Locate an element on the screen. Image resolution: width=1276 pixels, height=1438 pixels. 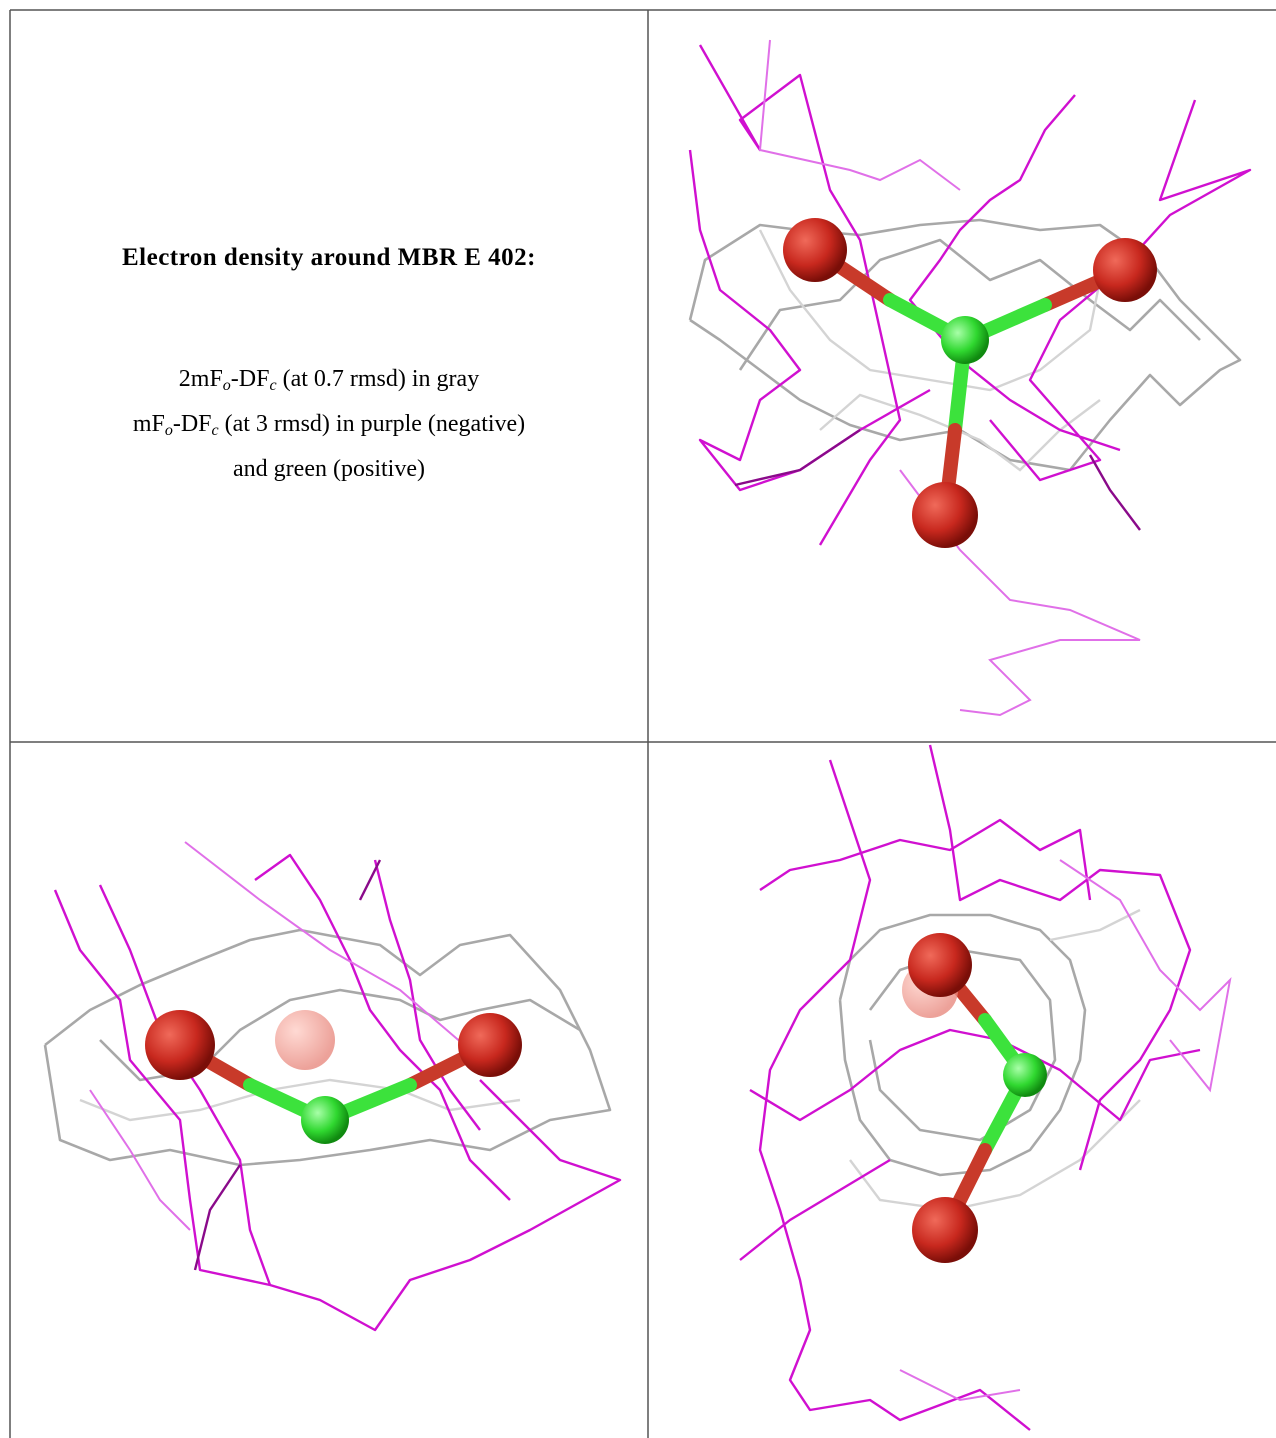
legend-line: 2mFo-DFc (at 0.7 rmsd) in gray is located at coordinates (329, 382).